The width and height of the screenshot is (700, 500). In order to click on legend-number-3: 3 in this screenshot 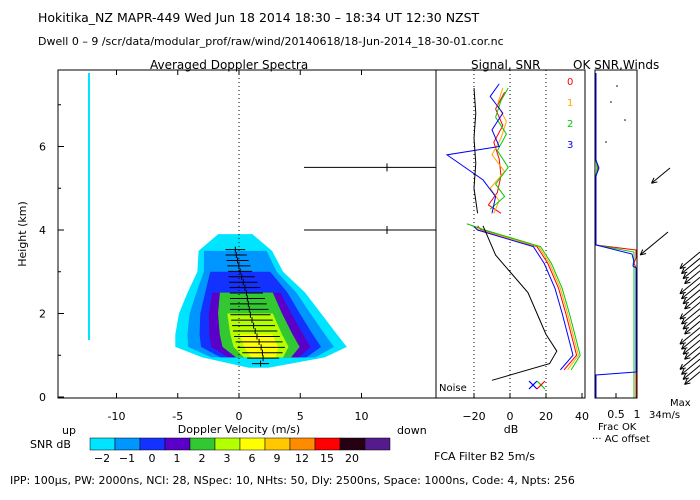, I will do `click(570, 145)`.